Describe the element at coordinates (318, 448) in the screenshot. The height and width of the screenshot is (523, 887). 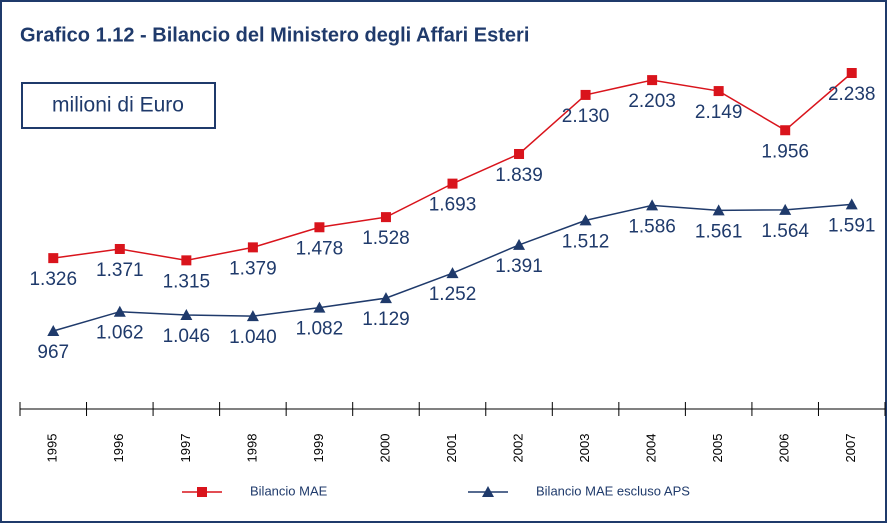
I see `x-tick-label: 1999` at that location.